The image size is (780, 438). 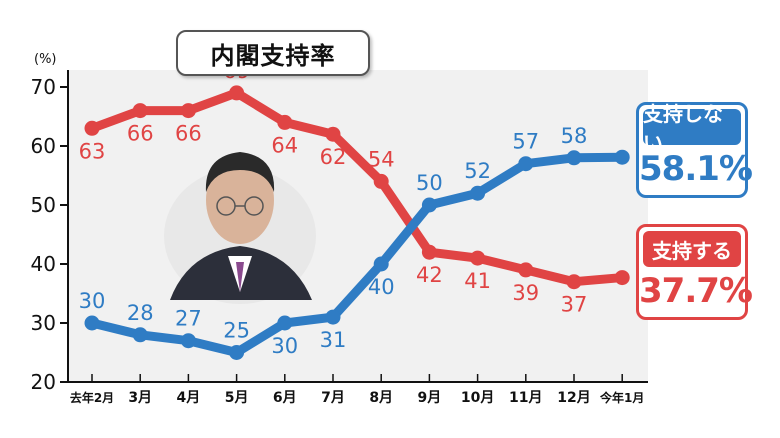 I want to click on disapprove-label: 支持しない, so click(x=692, y=128).